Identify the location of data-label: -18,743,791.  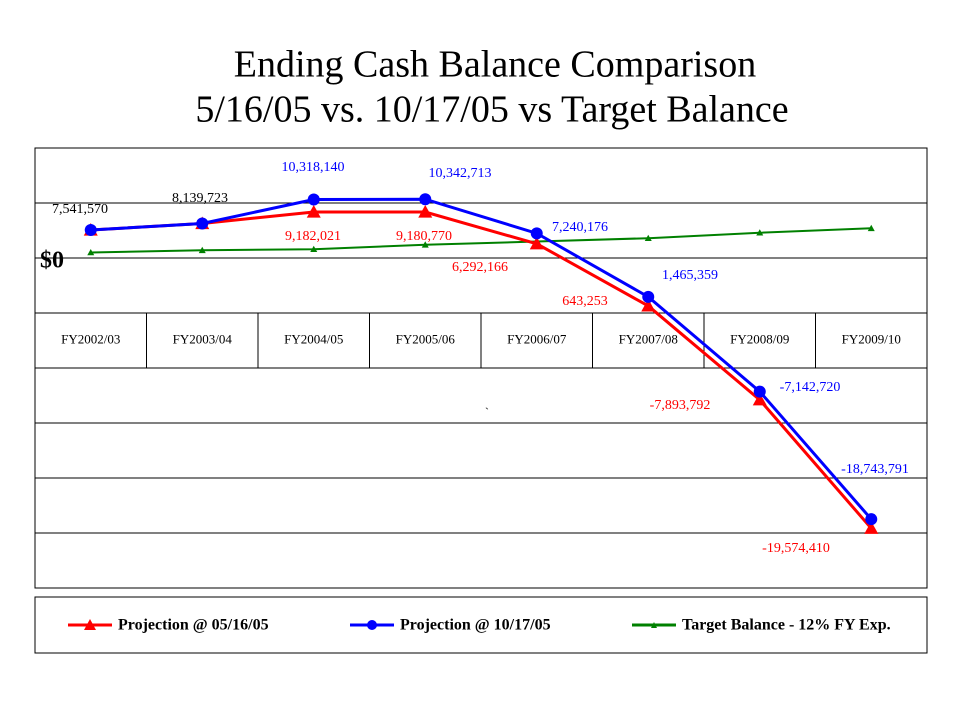
(875, 469).